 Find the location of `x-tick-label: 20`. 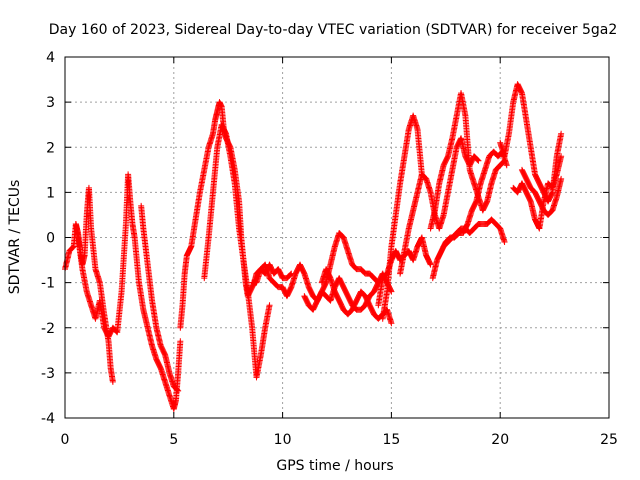

x-tick-label: 20 is located at coordinates (500, 440).